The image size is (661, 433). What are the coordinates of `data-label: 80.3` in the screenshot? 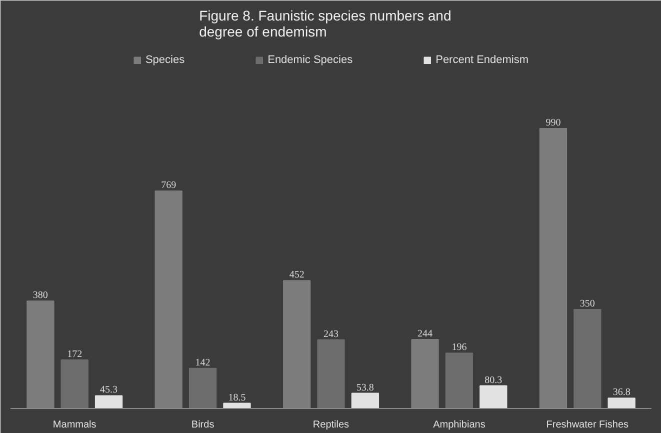 It's located at (493, 380).